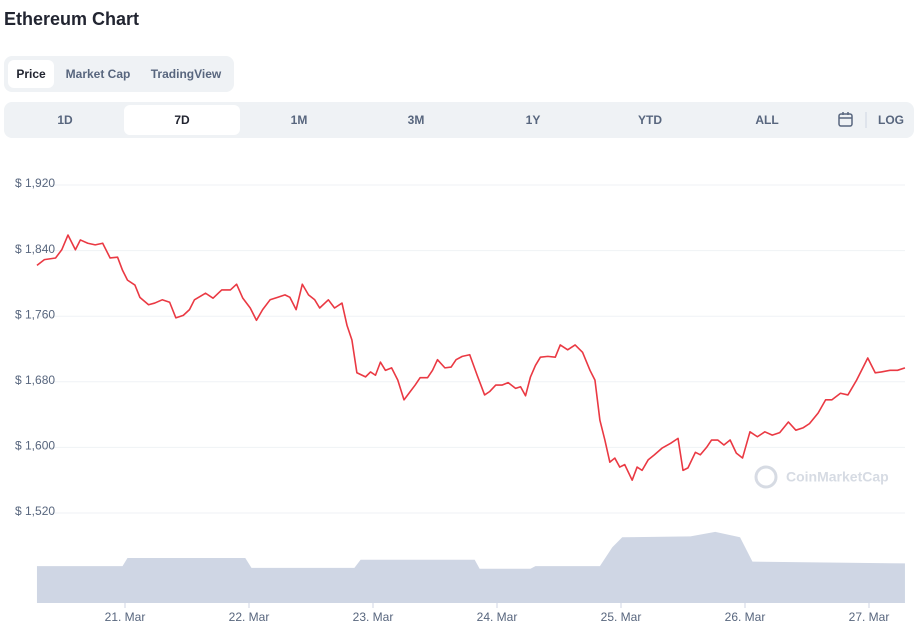 The image size is (924, 643). What do you see at coordinates (299, 120) in the screenshot?
I see `range-button: 1M` at bounding box center [299, 120].